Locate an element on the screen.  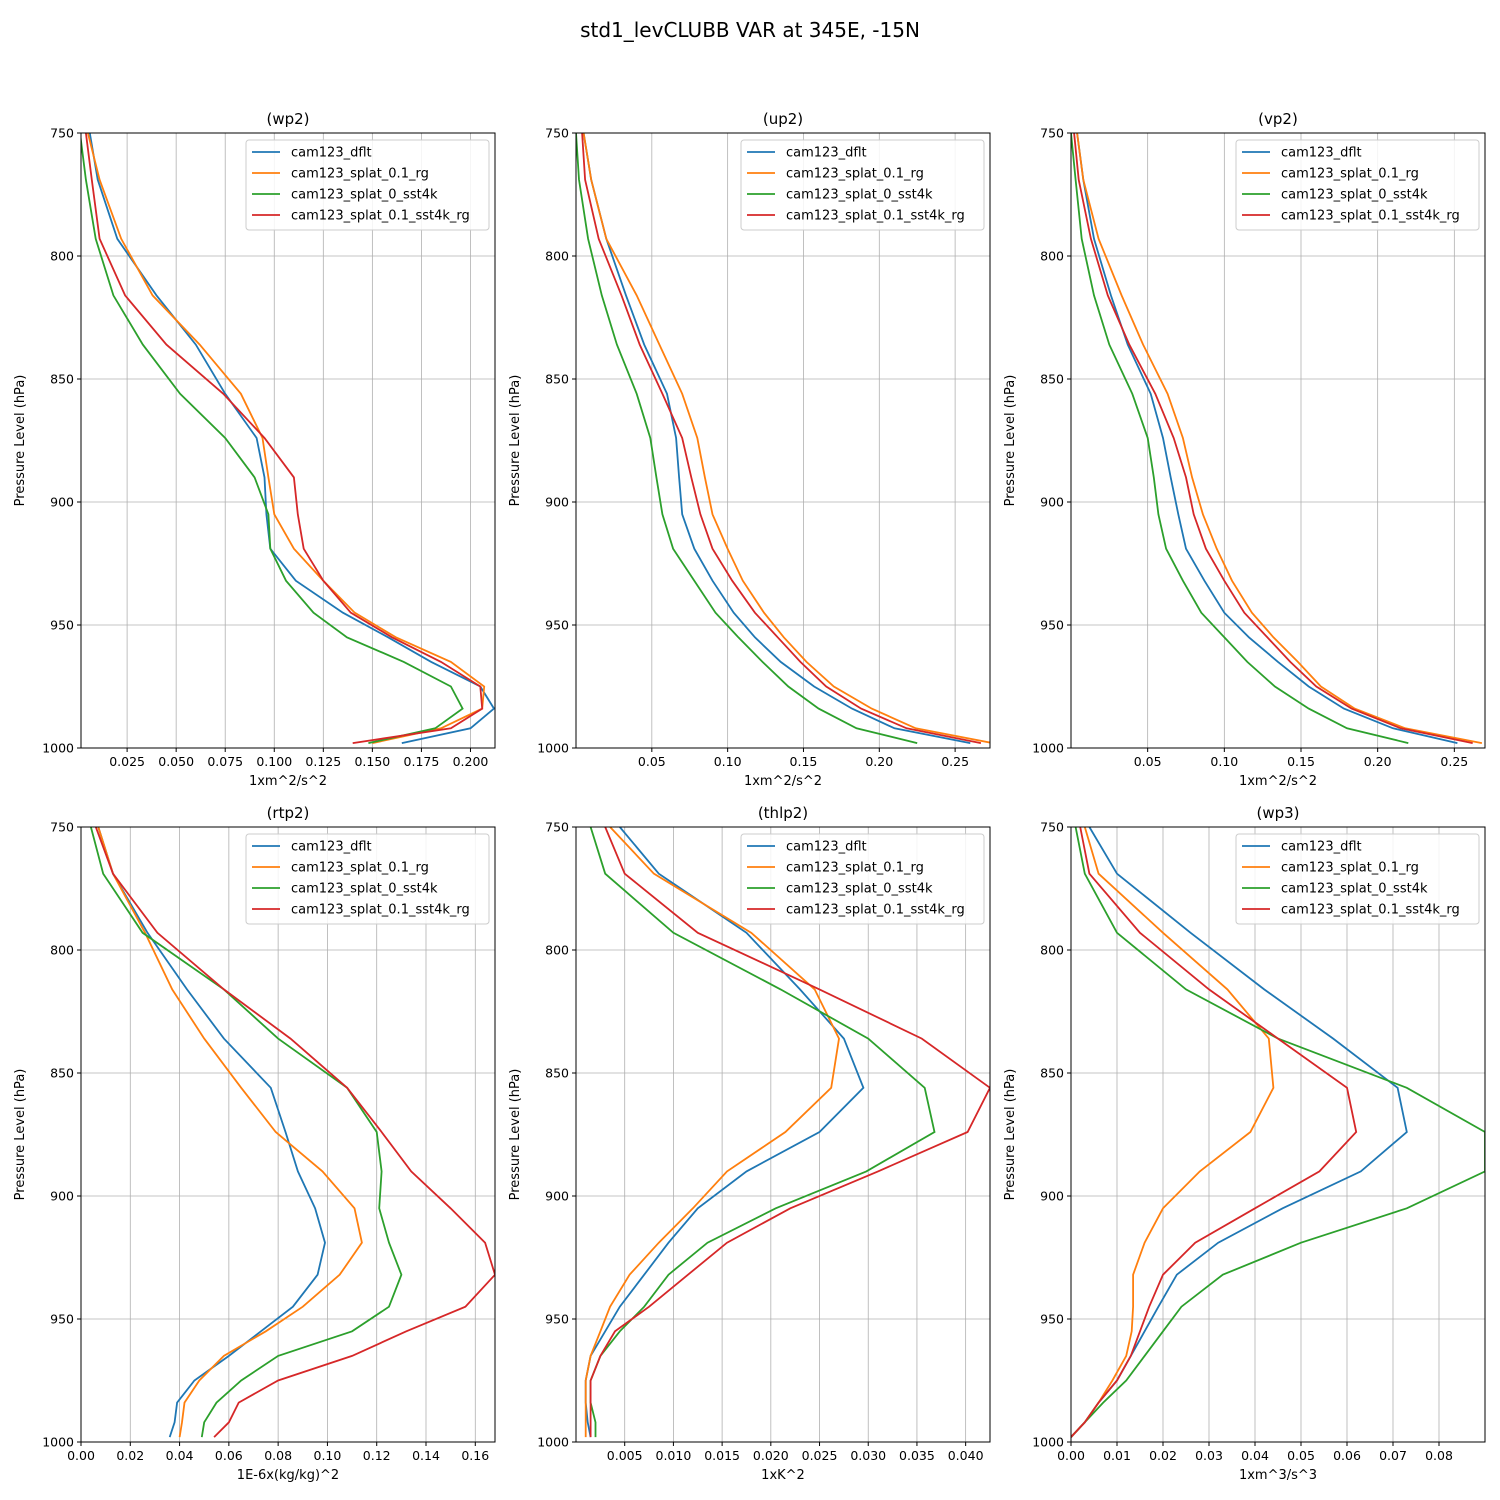
x-tick-label: 0.020 is located at coordinates (771, 1455).